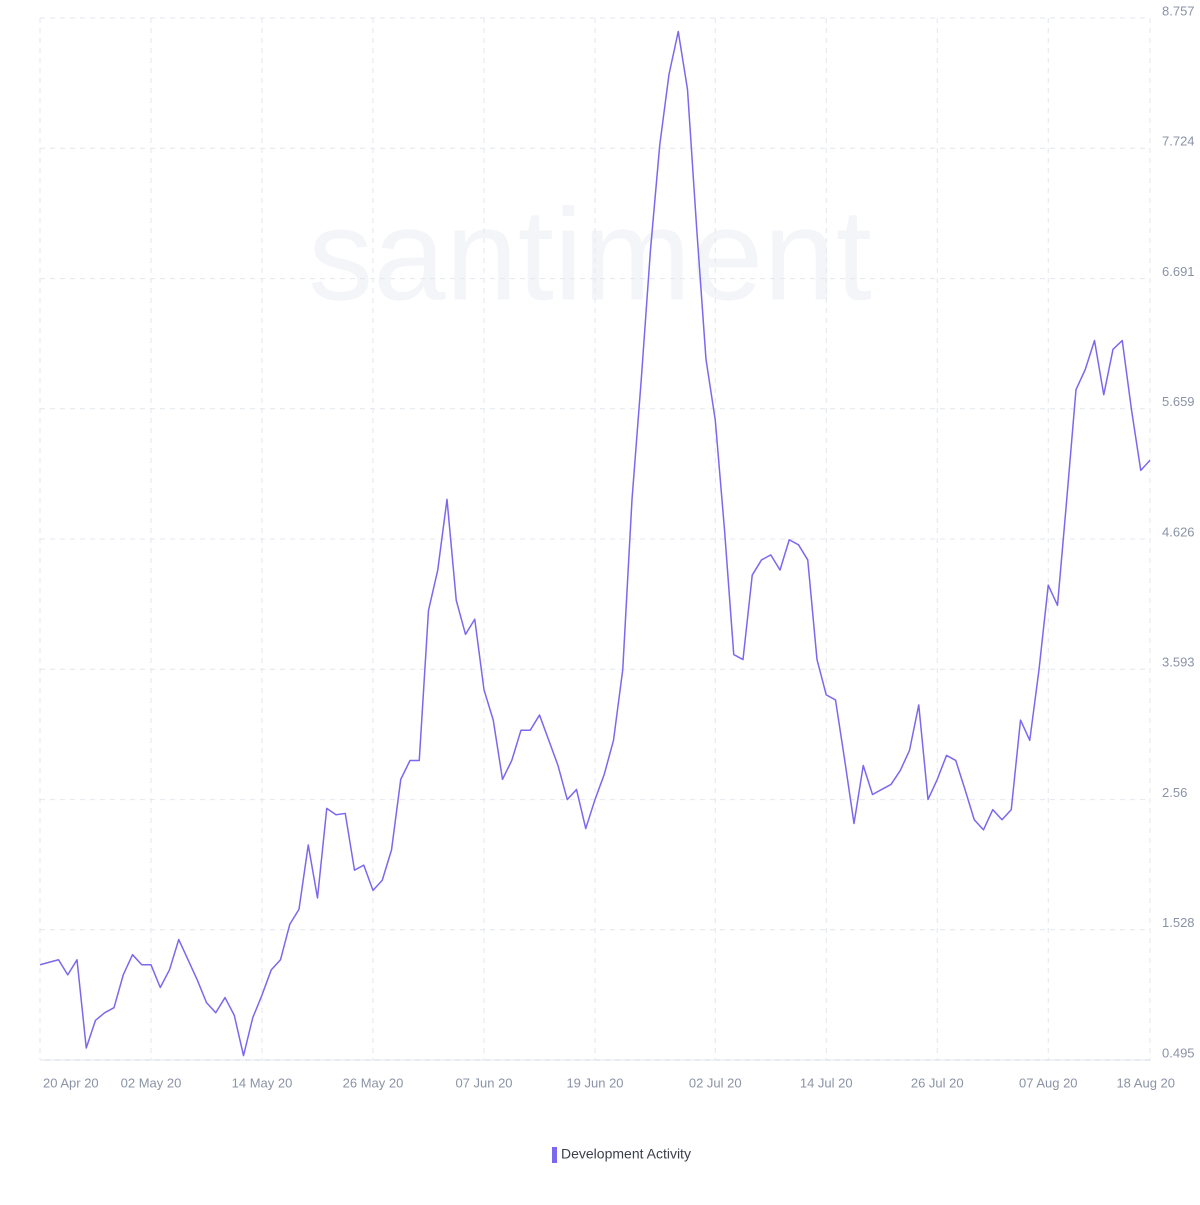  Describe the element at coordinates (1178, 1052) in the screenshot. I see `y-tick-label: 0.495` at that location.